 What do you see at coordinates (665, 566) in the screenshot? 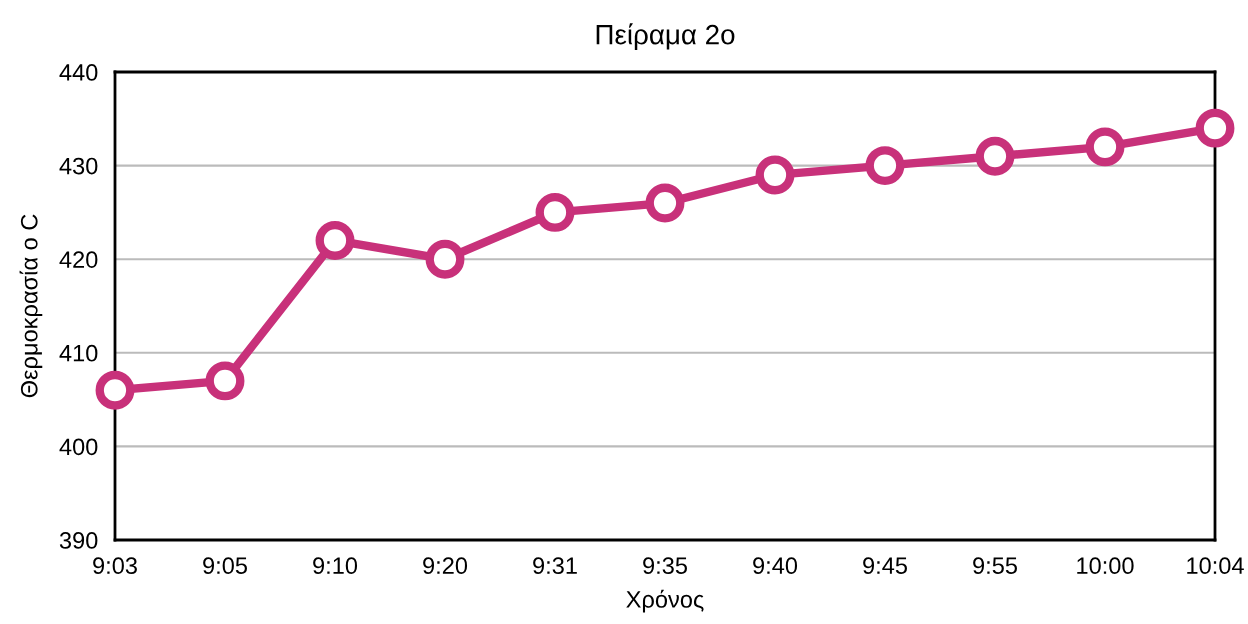
I see `x-tick-label: 9:35` at bounding box center [665, 566].